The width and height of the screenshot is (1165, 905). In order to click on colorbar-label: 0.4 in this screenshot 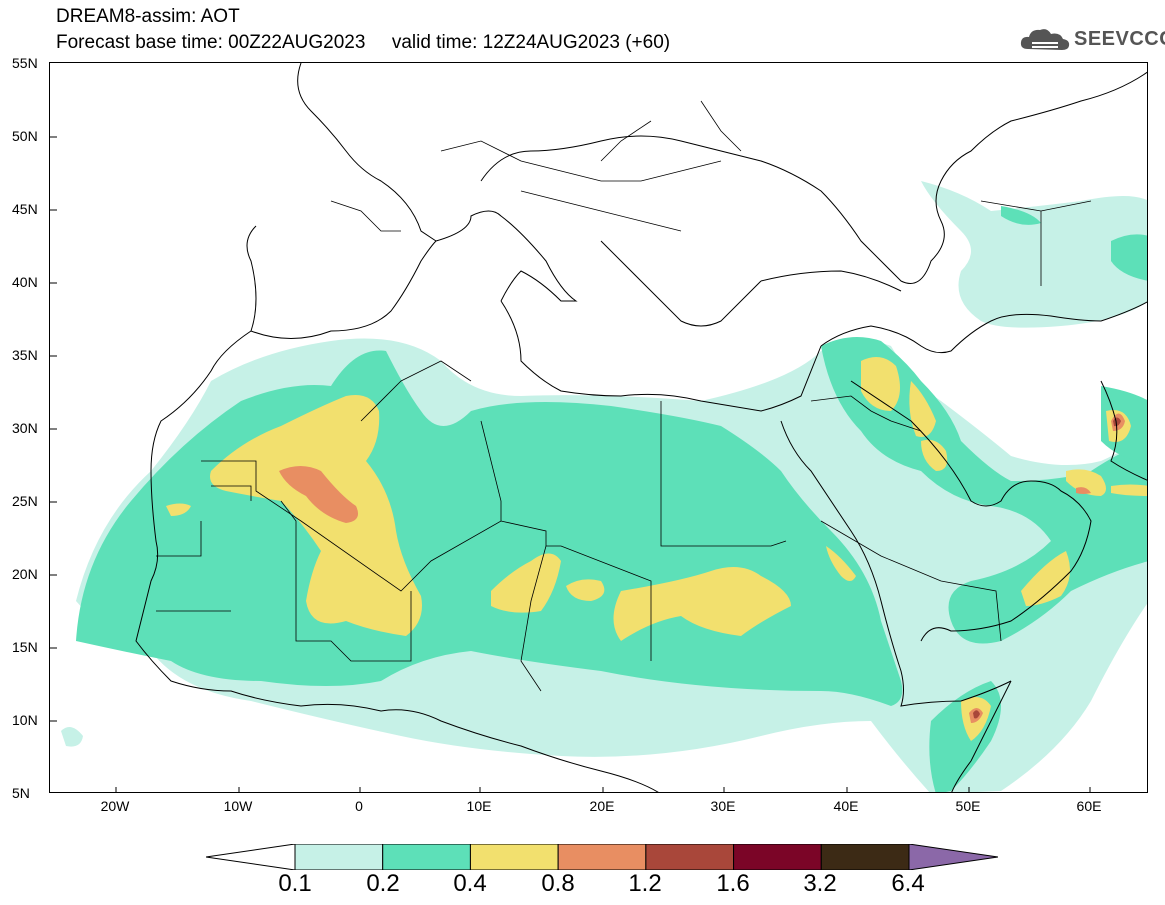, I will do `click(470, 883)`.